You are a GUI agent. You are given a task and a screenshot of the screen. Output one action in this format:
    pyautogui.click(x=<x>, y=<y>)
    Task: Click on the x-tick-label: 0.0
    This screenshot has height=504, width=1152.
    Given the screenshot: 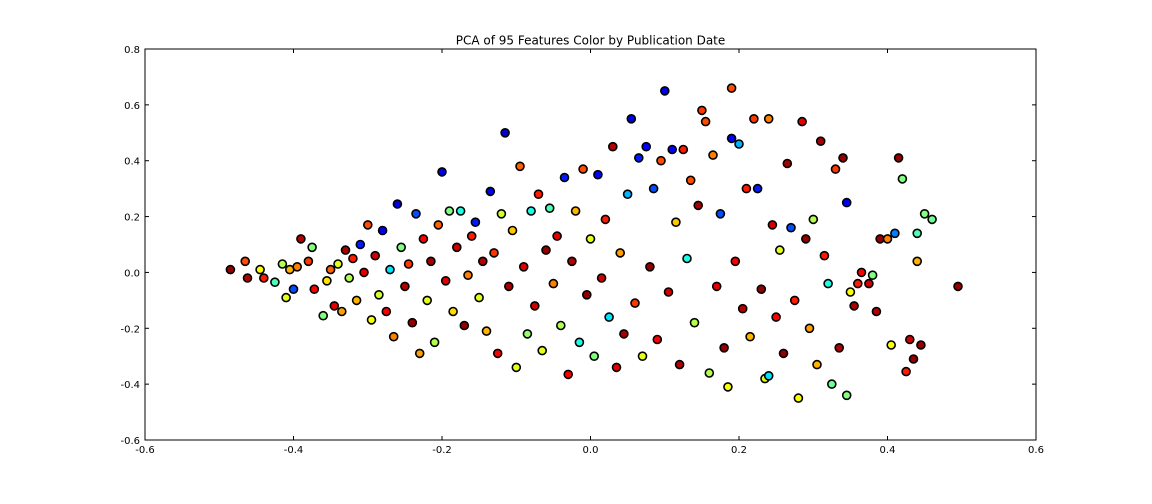 What is the action you would take?
    pyautogui.click(x=591, y=450)
    